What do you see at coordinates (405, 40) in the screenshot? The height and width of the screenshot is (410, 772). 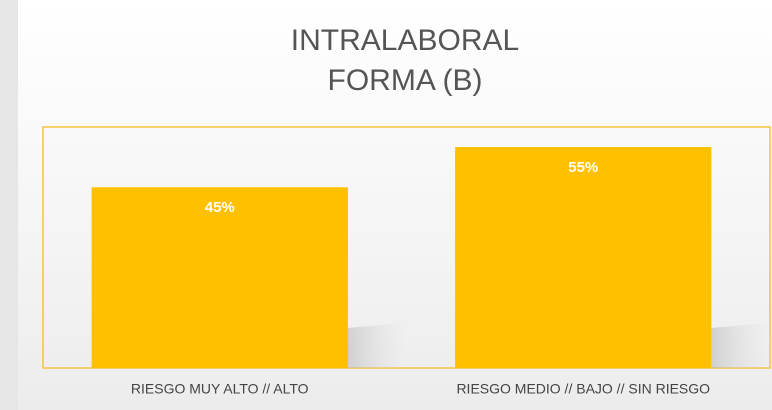 I see `chart-title: INTRALABORAL` at bounding box center [405, 40].